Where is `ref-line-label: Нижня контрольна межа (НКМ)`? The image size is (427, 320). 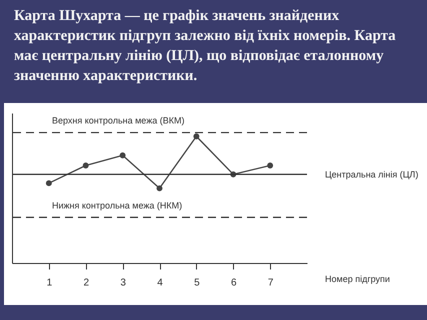 ref-line-label: Нижня контрольна межа (НКМ) is located at coordinates (117, 205).